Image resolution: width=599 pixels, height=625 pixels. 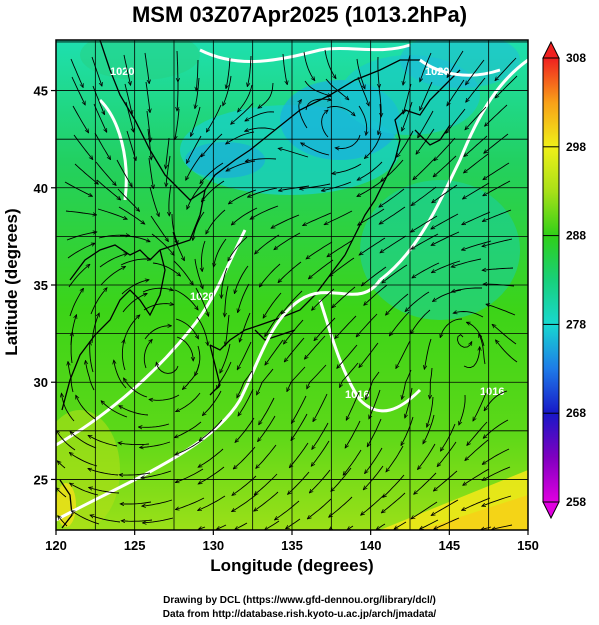 What do you see at coordinates (576, 58) in the screenshot?
I see `colorbar-tick-label: 308` at bounding box center [576, 58].